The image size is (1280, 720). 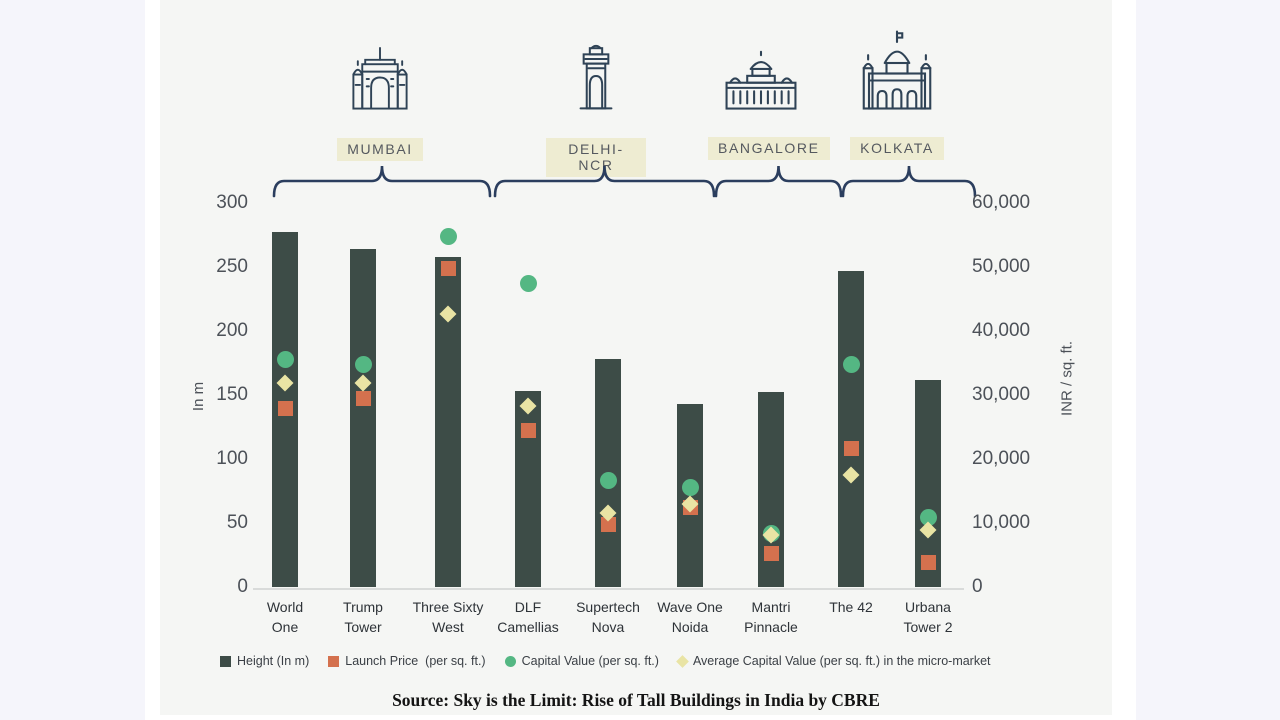 I want to click on city-header-delhi-ncr: DELHI-NCR, so click(x=596, y=109).